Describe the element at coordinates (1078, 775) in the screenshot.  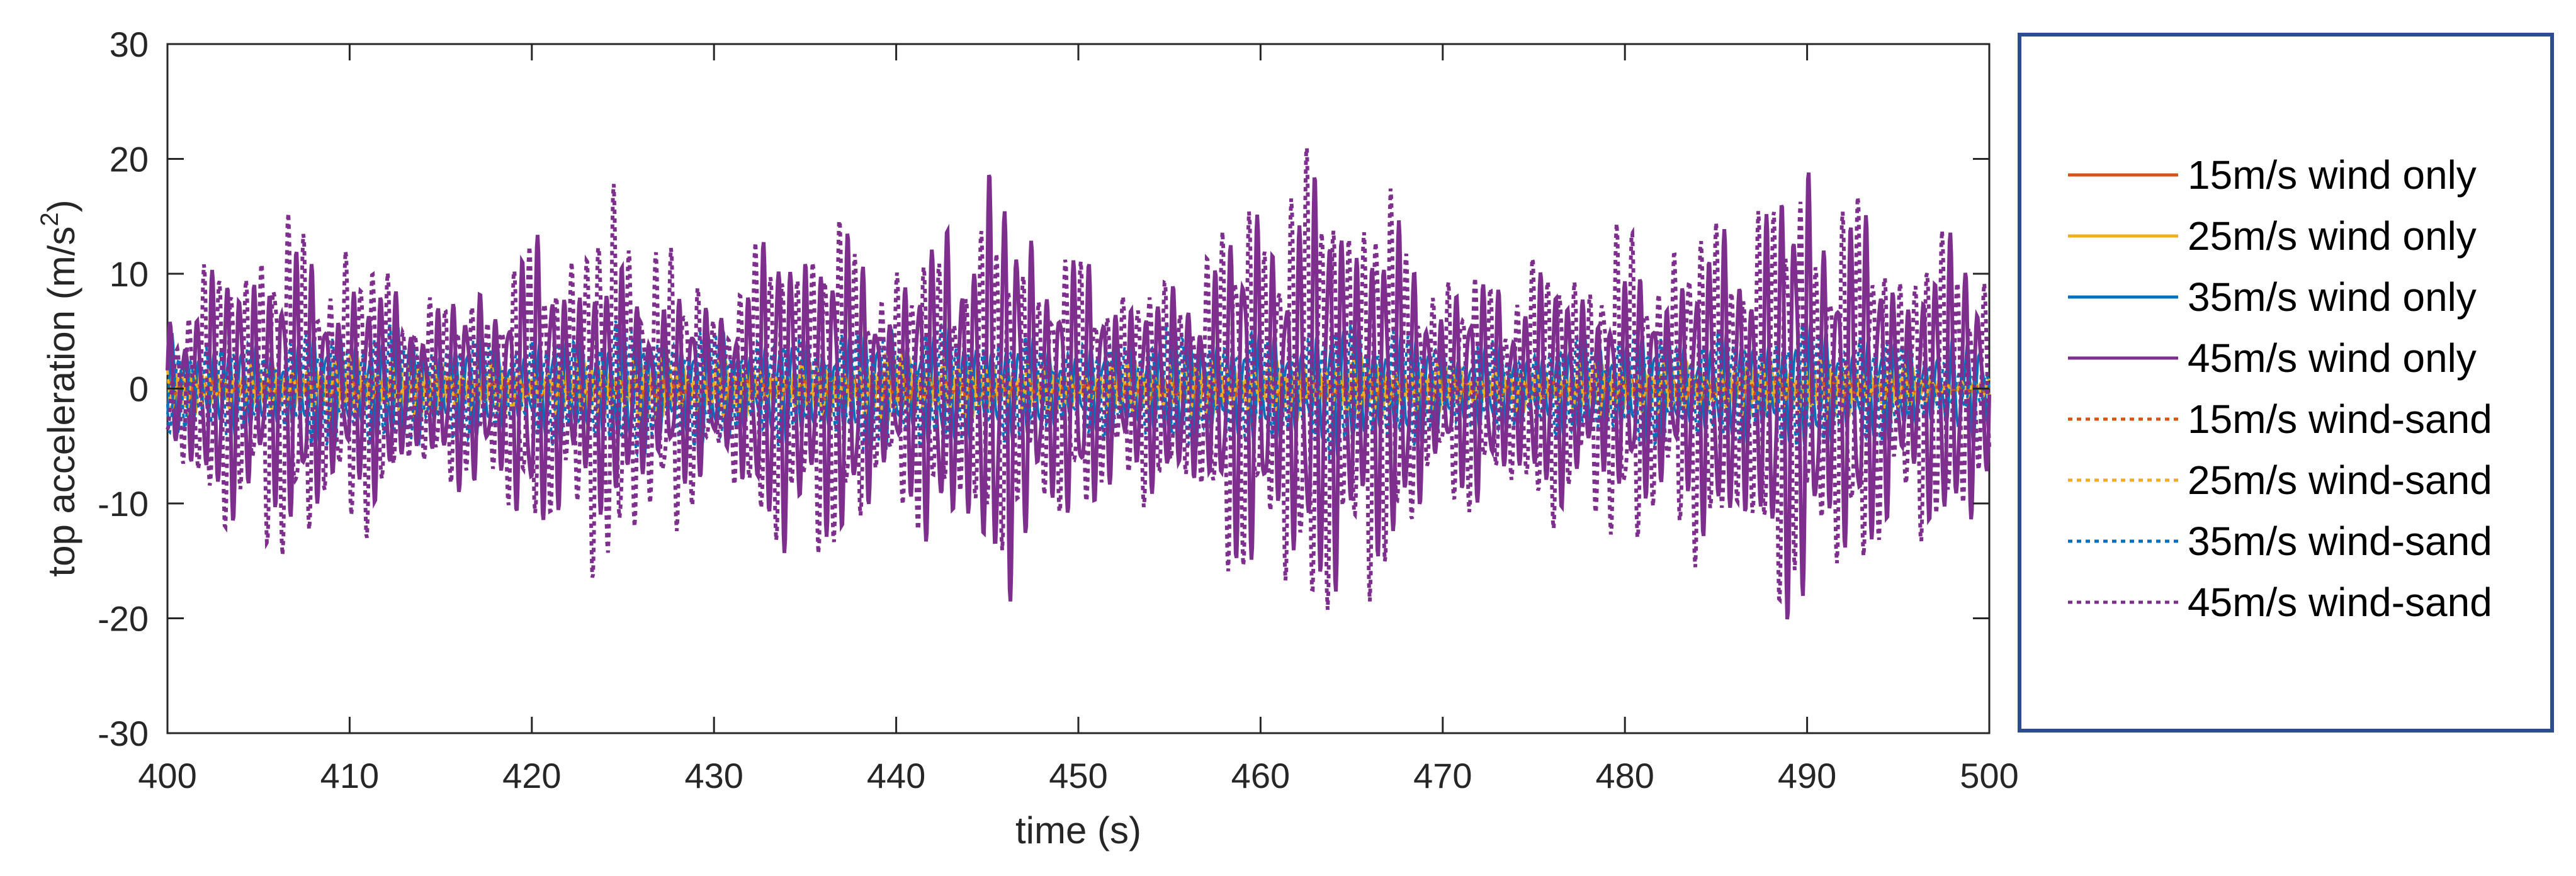
I see `x-tick-label: 450` at that location.